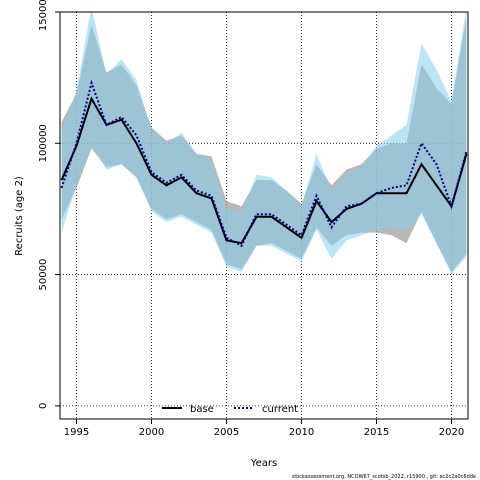  Describe the element at coordinates (451, 432) in the screenshot. I see `x-tick-label-2020: 2020` at that location.